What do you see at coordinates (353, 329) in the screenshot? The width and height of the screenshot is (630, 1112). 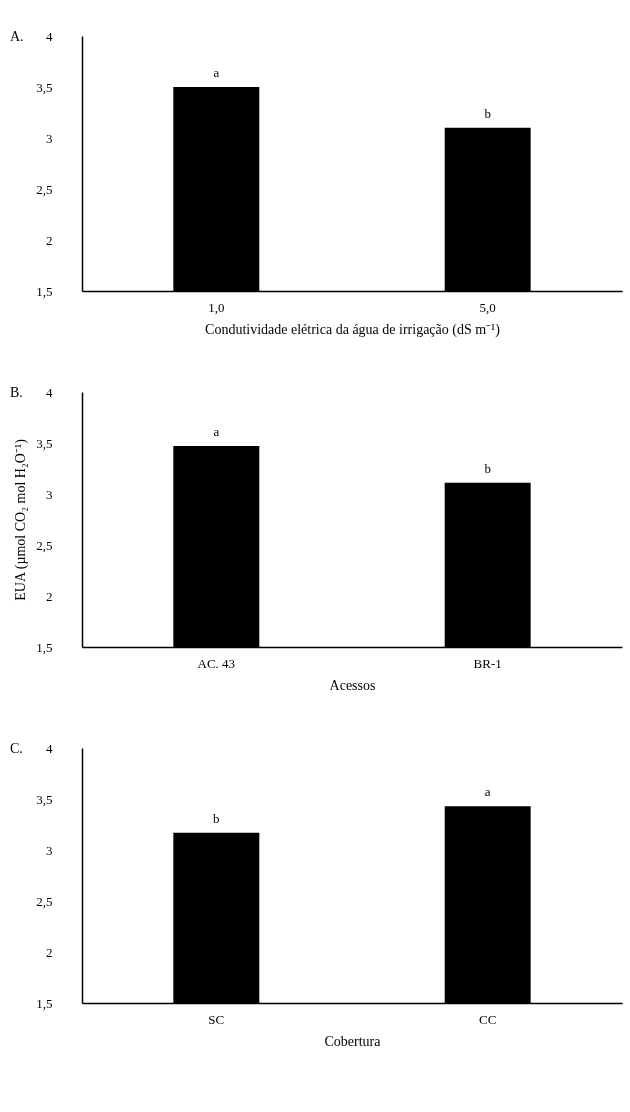 I see `x-axis-title: Condutividade elétrica da água de irrigação (dS m⁻¹)` at bounding box center [353, 329].